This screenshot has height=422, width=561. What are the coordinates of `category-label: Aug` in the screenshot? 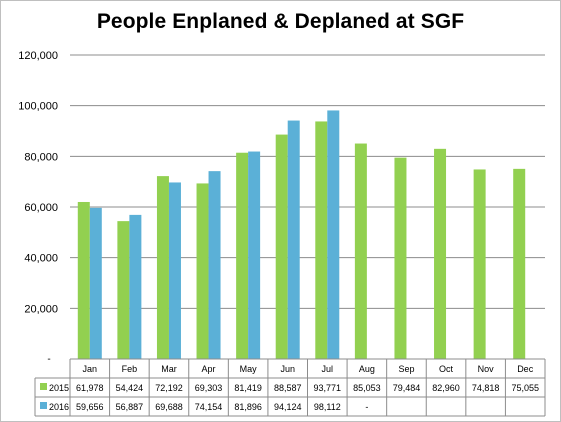 It's located at (367, 369).